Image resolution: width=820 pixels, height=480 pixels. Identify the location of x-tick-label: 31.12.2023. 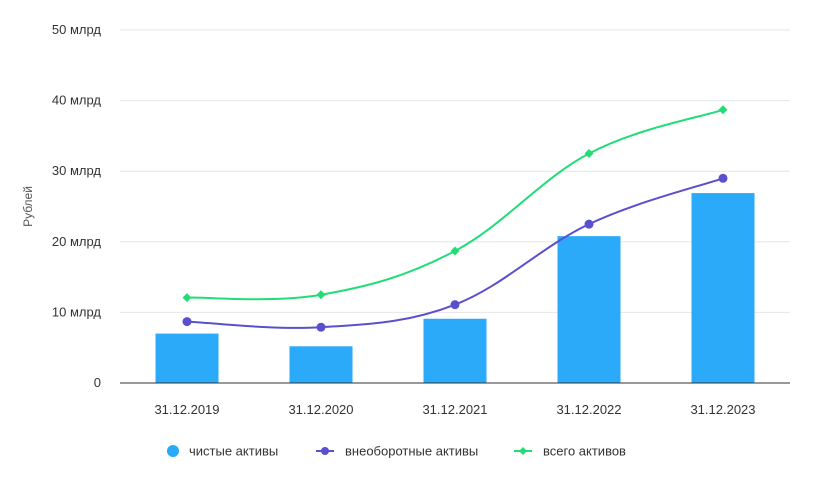
(722, 409).